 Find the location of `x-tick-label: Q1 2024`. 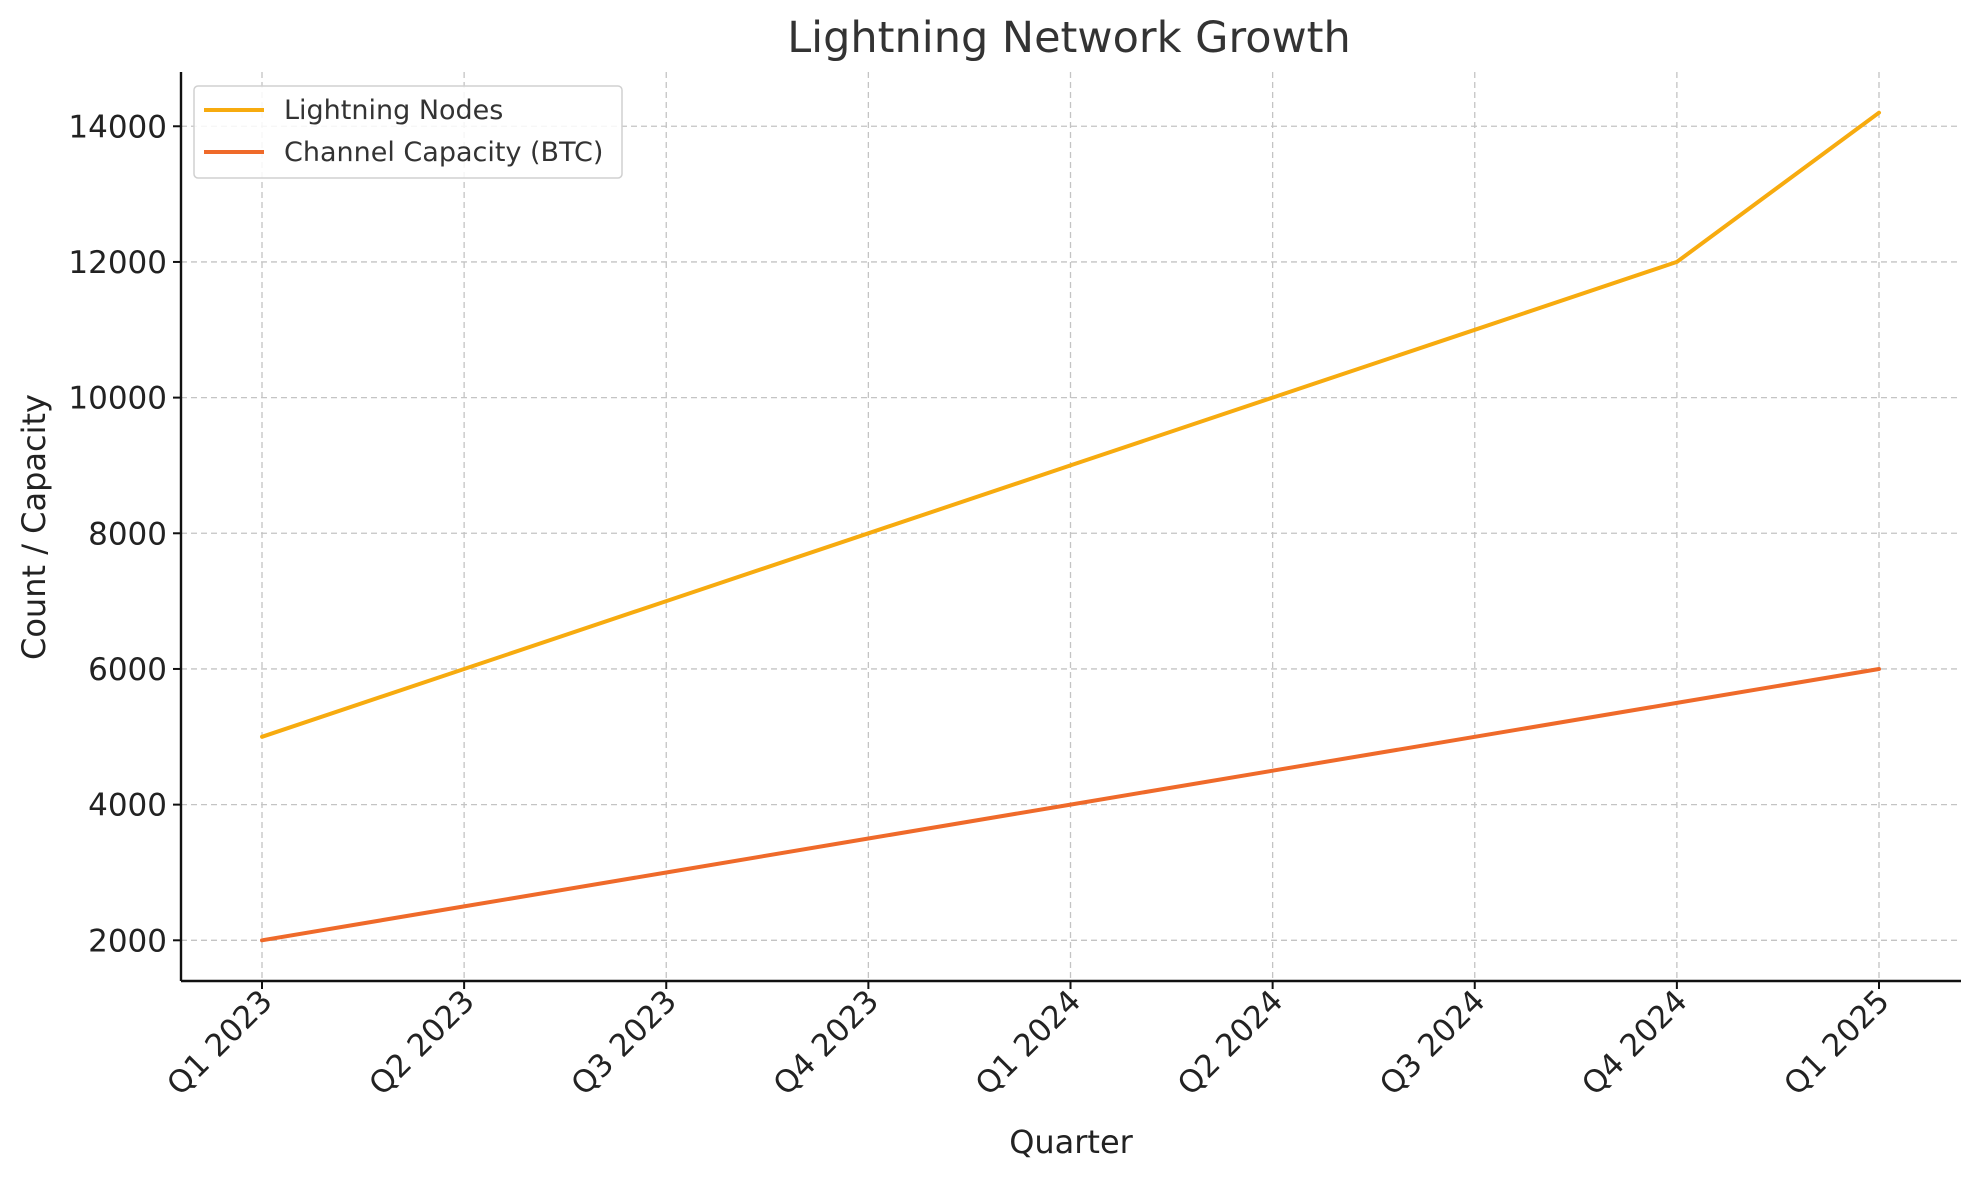

x-tick-label: Q1 2024 is located at coordinates (1028, 1042).